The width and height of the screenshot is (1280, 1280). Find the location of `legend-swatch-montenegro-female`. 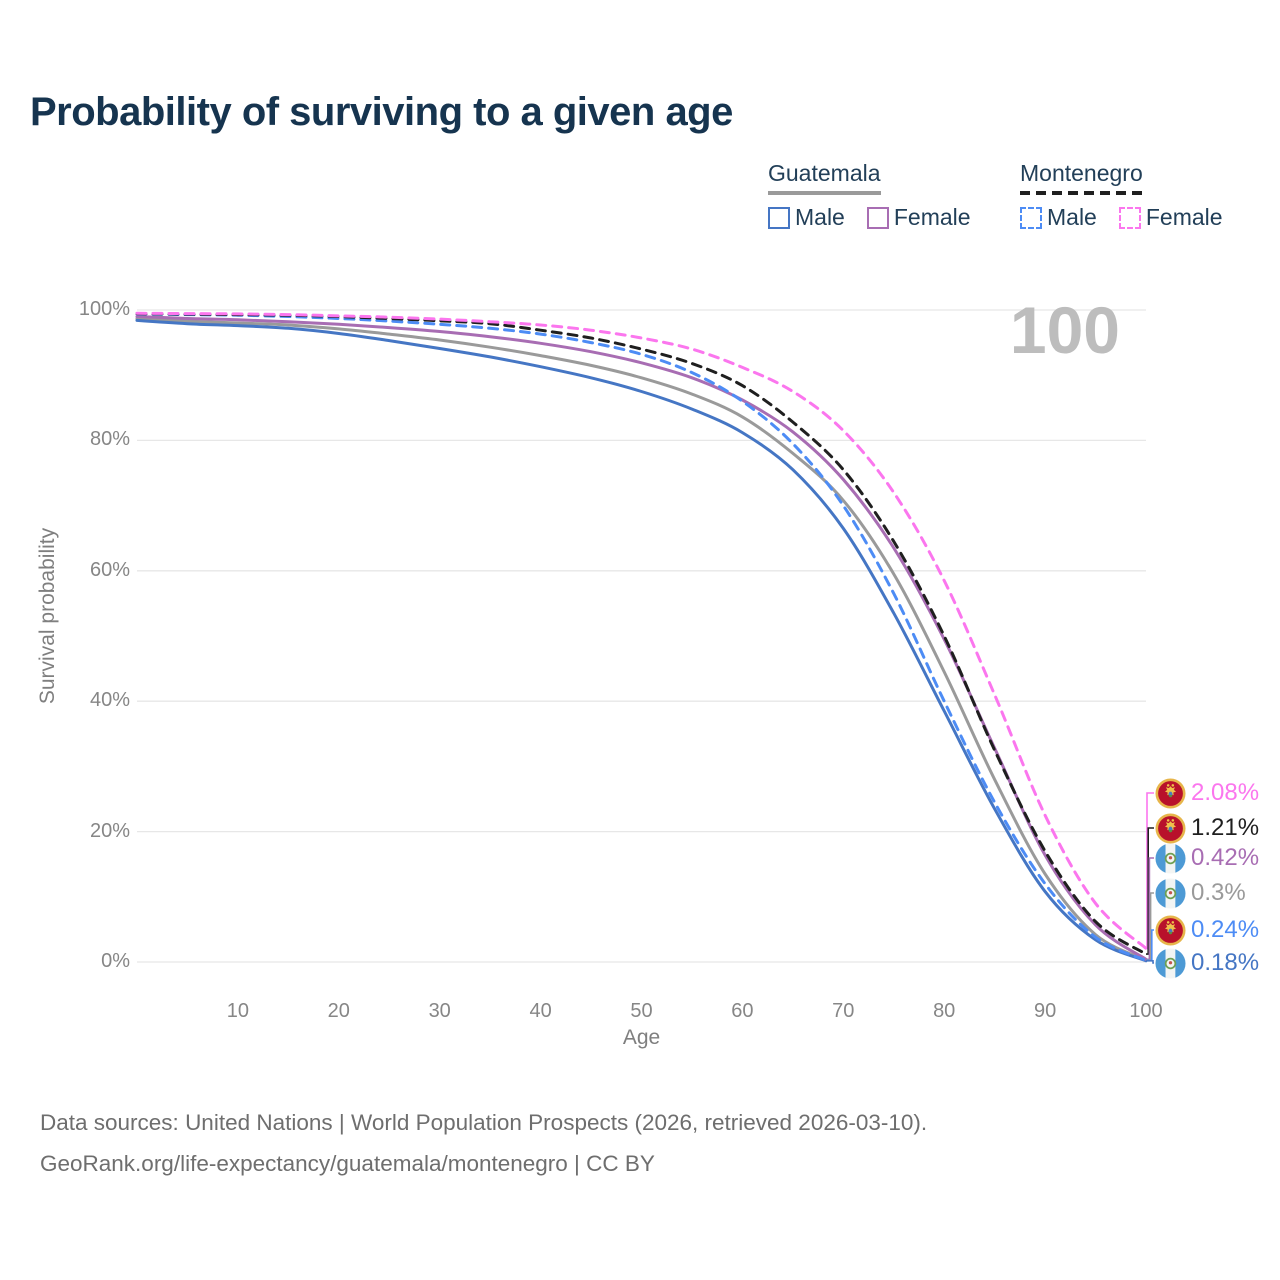

legend-swatch-montenegro-female is located at coordinates (1129, 217).